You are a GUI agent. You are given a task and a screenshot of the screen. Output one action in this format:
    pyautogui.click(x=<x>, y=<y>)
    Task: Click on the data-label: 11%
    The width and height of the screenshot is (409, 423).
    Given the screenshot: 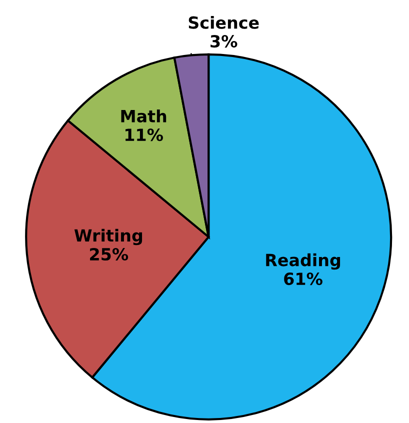 What is the action you would take?
    pyautogui.click(x=144, y=135)
    